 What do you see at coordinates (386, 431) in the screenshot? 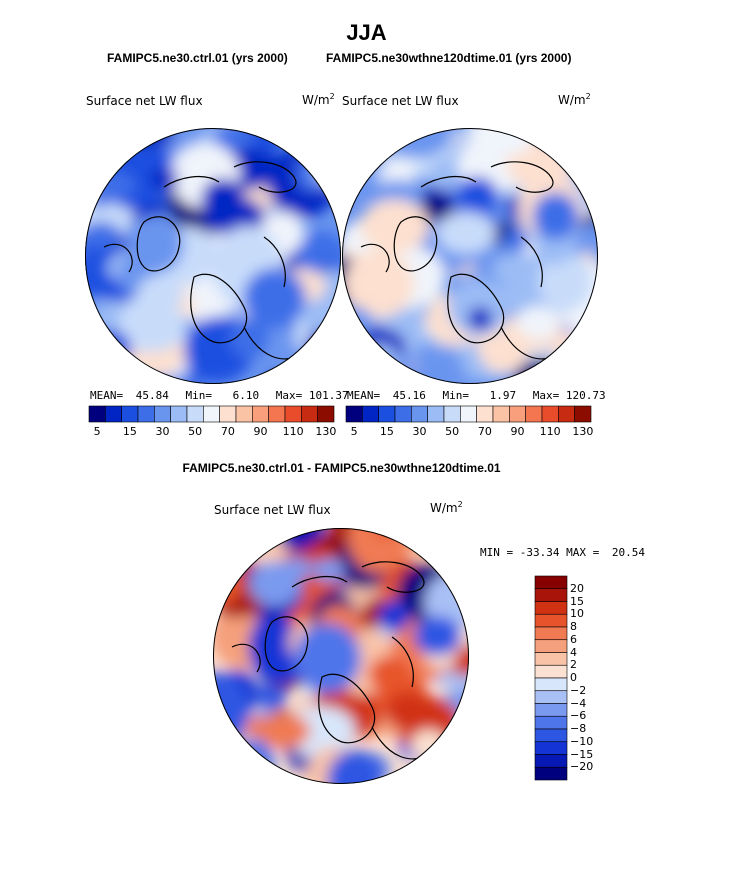
I see `colorbar-tick-label: 15` at bounding box center [386, 431].